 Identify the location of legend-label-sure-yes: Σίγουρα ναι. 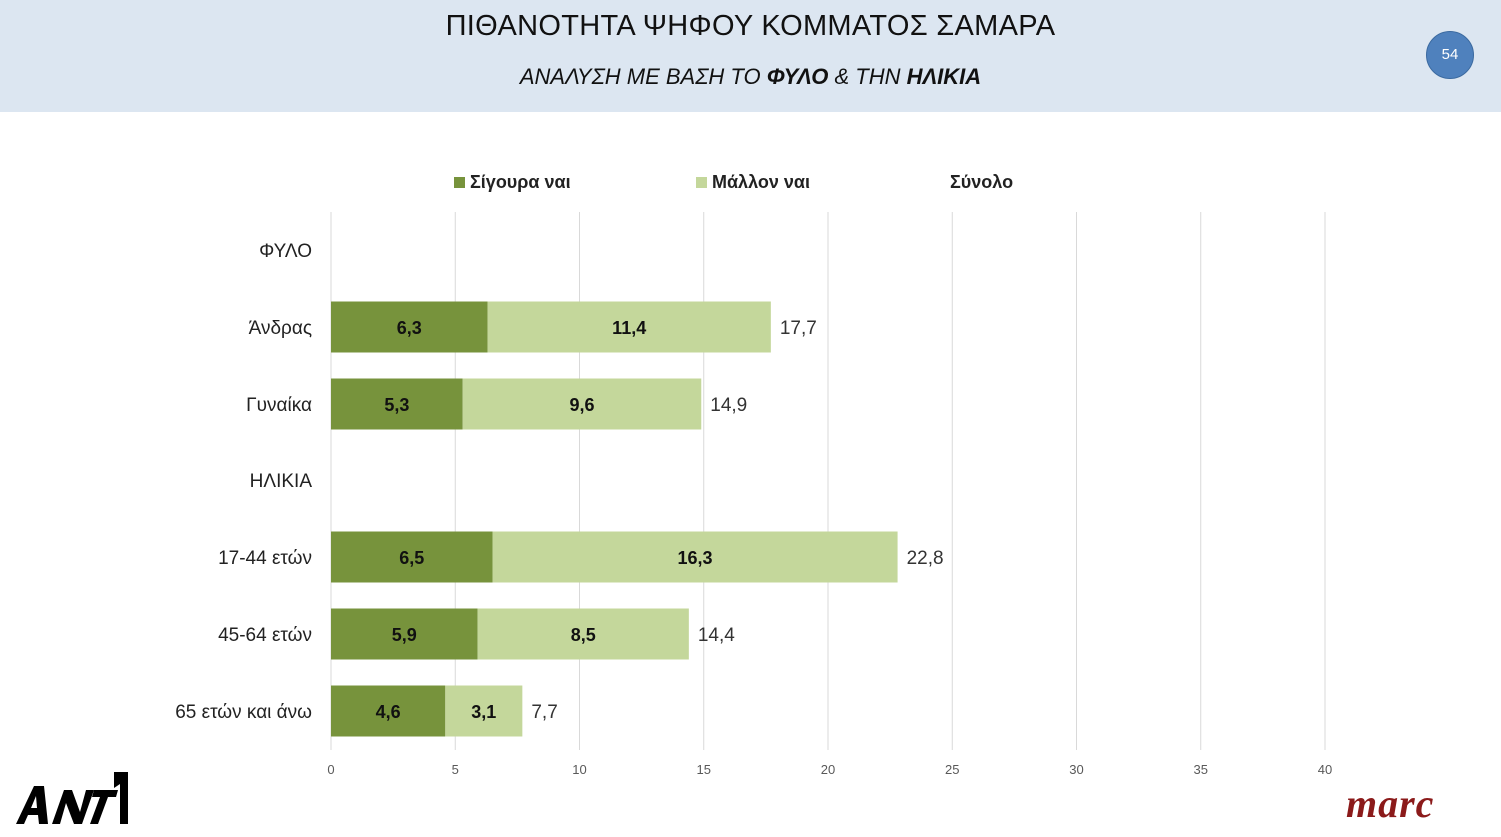
(520, 182).